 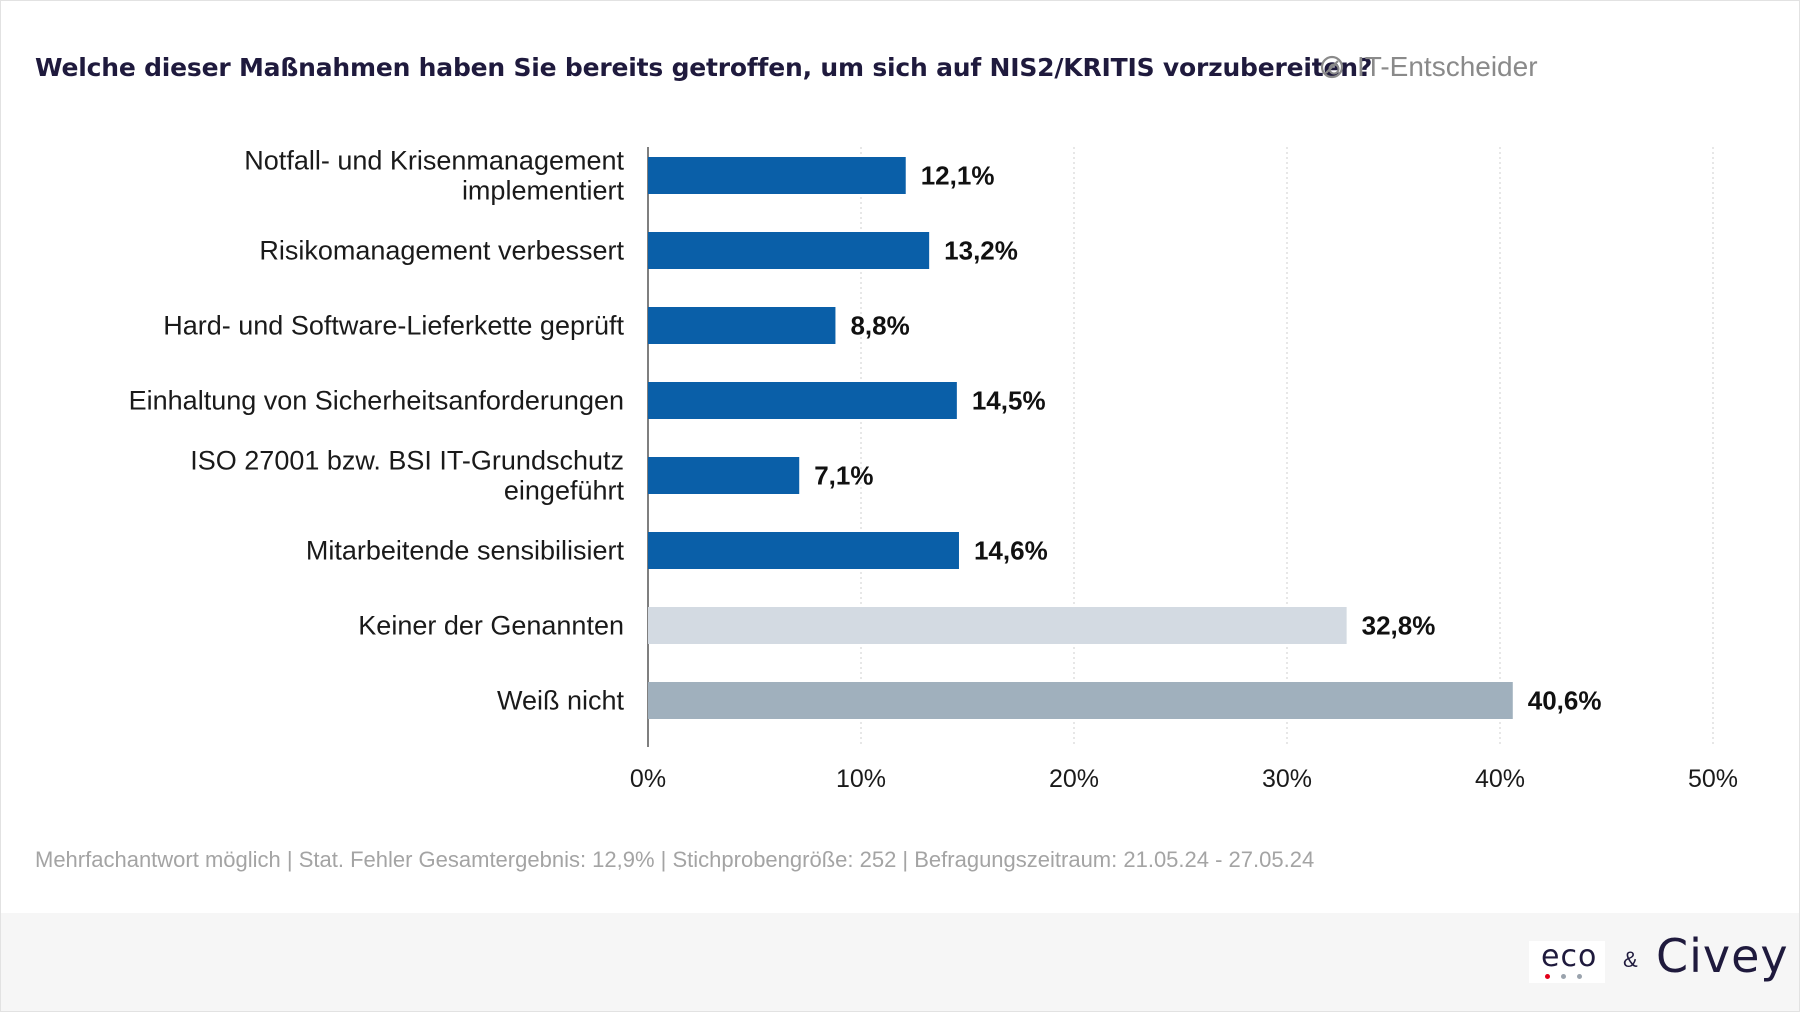 What do you see at coordinates (1500, 779) in the screenshot?
I see `x-tick-label: 40%` at bounding box center [1500, 779].